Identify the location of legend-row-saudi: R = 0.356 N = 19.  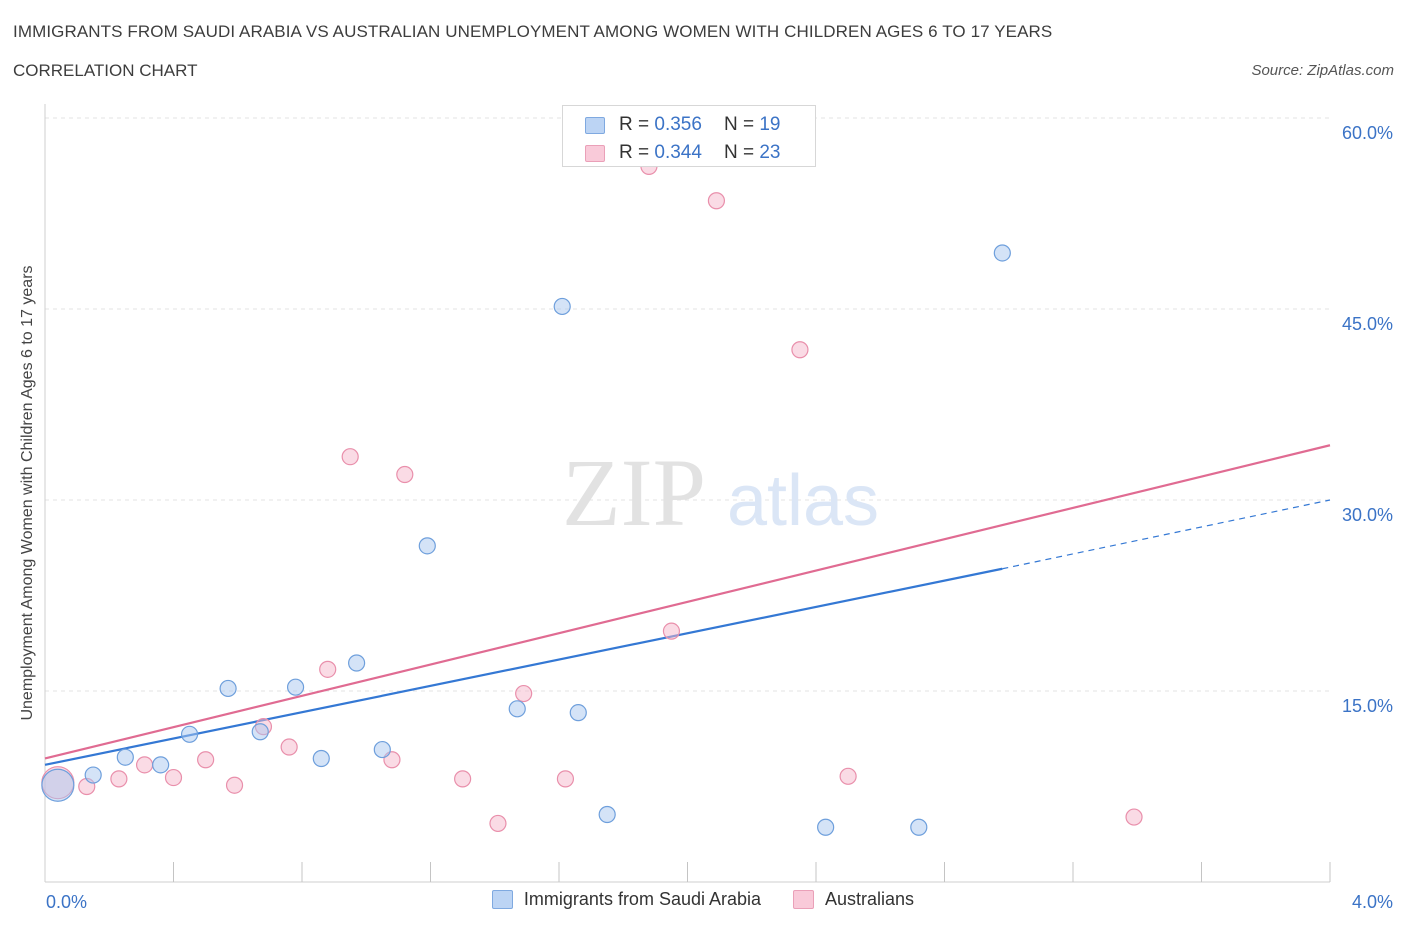
(682, 125).